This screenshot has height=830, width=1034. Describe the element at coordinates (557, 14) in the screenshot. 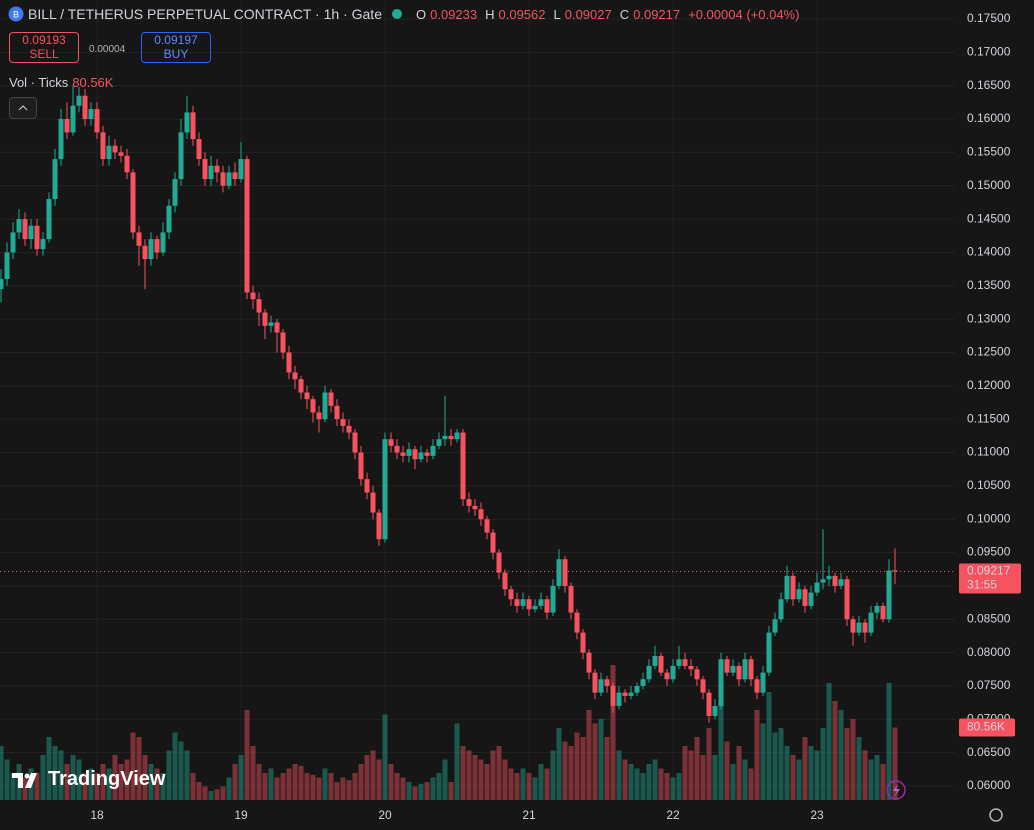

I see `low-key: L` at that location.